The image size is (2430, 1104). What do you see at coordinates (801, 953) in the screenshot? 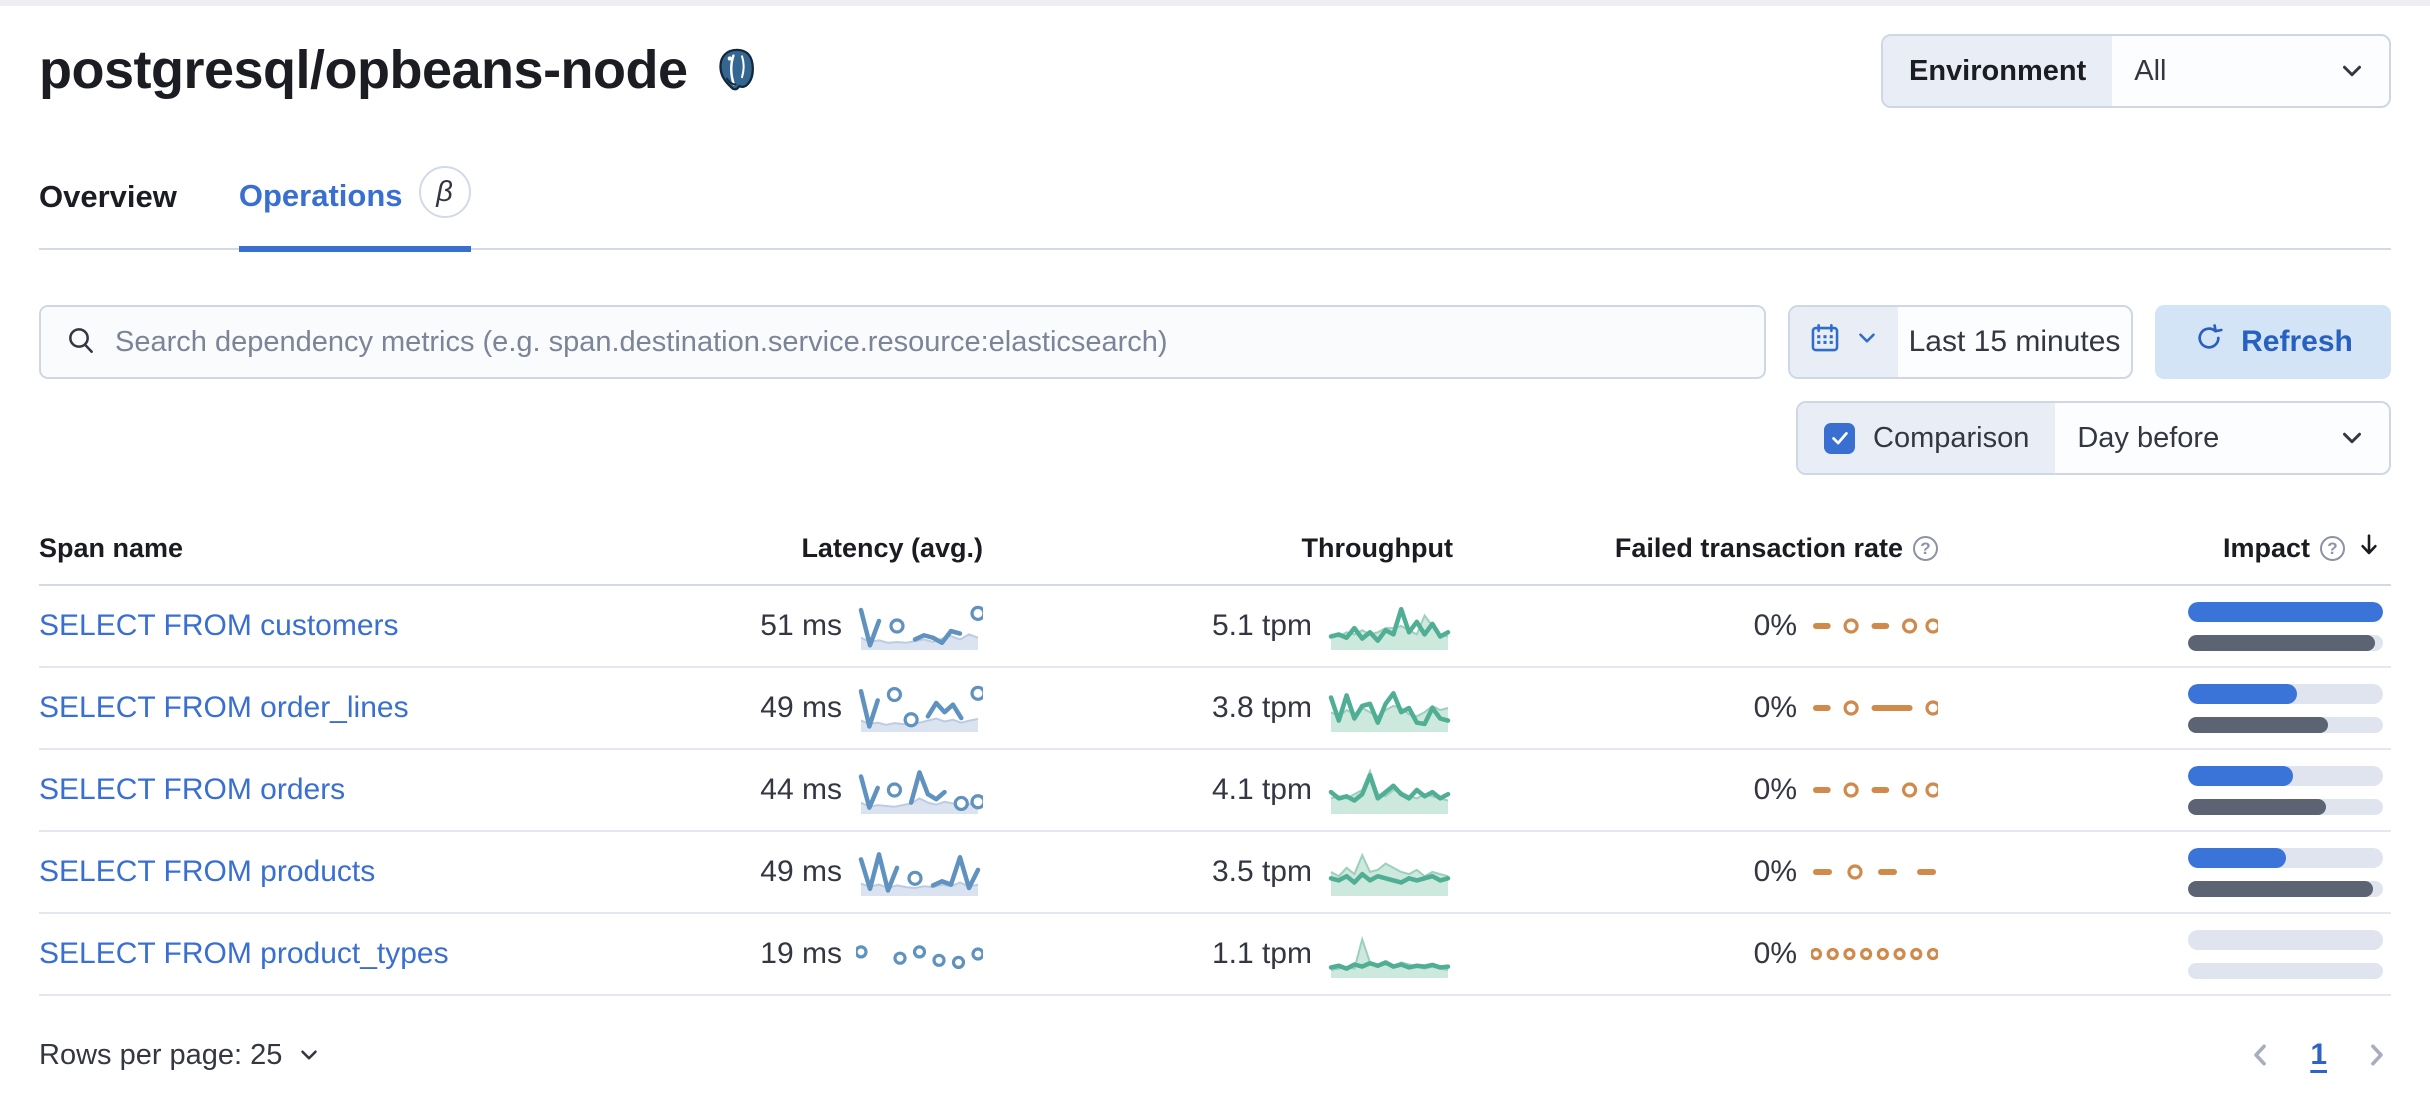
I see `metric-value: 19 ms` at bounding box center [801, 953].